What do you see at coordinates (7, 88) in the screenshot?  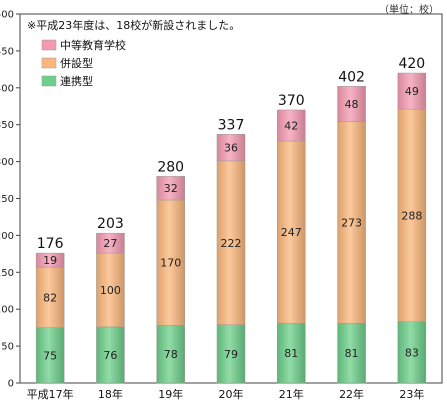 I see `y-tick-label: 400` at bounding box center [7, 88].